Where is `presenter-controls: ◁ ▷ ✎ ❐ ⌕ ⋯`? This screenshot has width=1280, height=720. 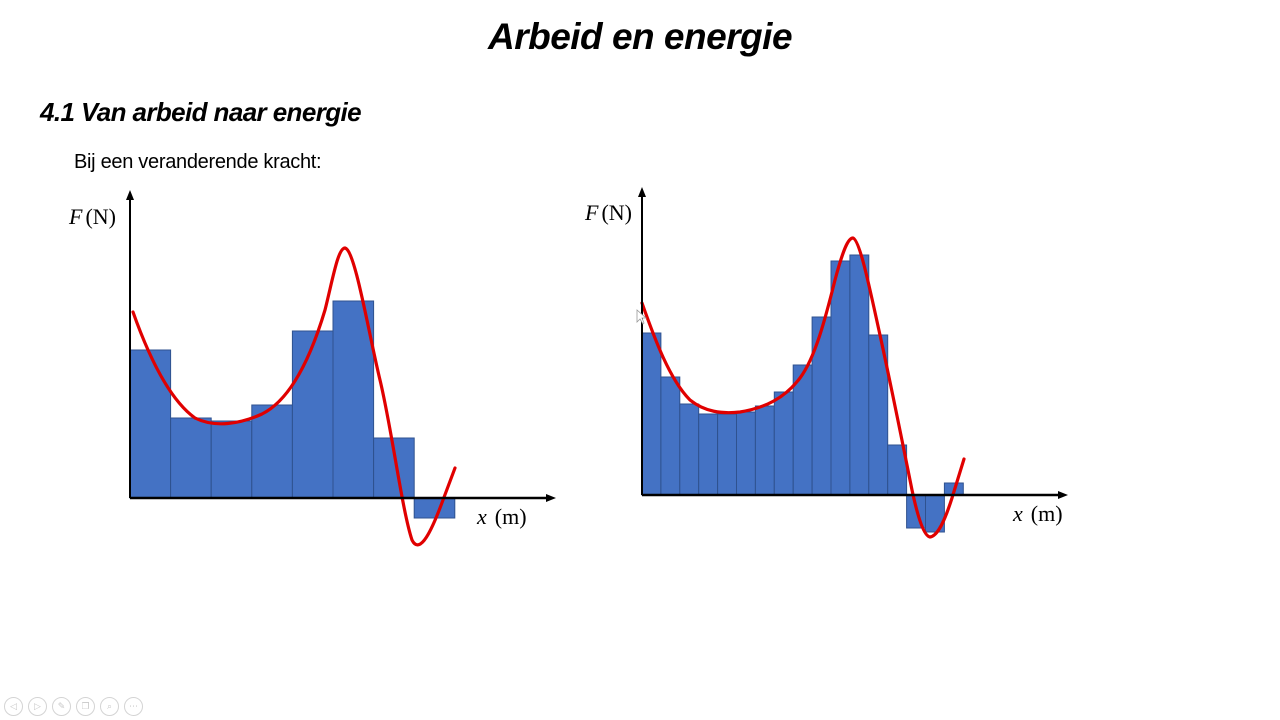
presenter-controls: ◁ ▷ ✎ ❐ ⌕ ⋯ is located at coordinates (73, 706).